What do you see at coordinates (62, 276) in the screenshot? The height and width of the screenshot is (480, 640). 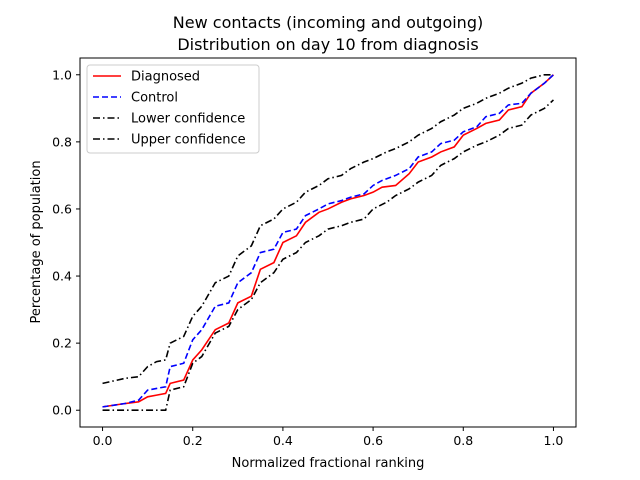 I see `y-tick-label: 0.4` at bounding box center [62, 276].